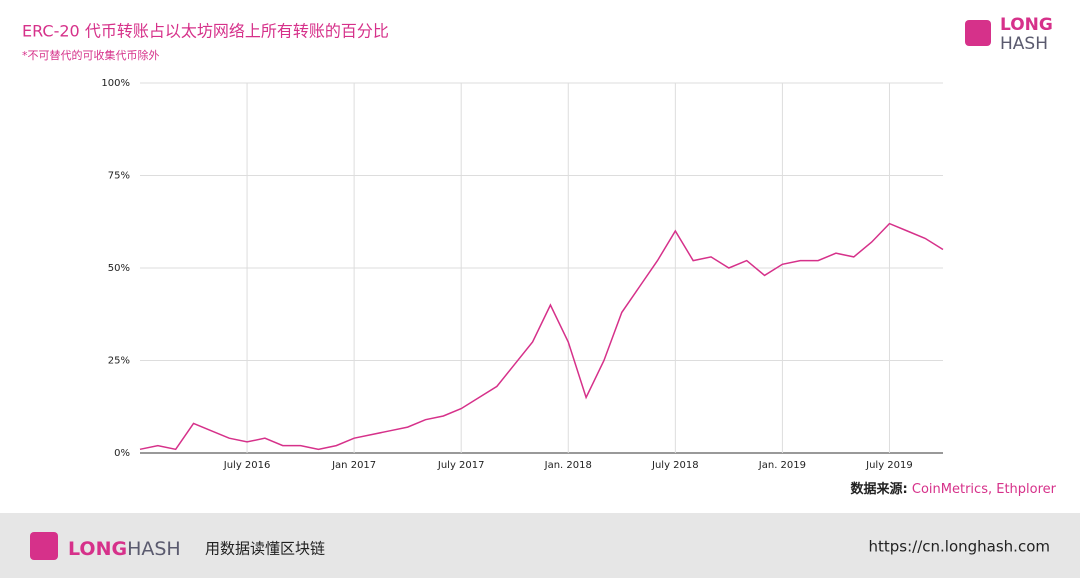 This screenshot has width=1080, height=578. What do you see at coordinates (461, 465) in the screenshot?
I see `x-tick-label: July 2017` at bounding box center [461, 465].